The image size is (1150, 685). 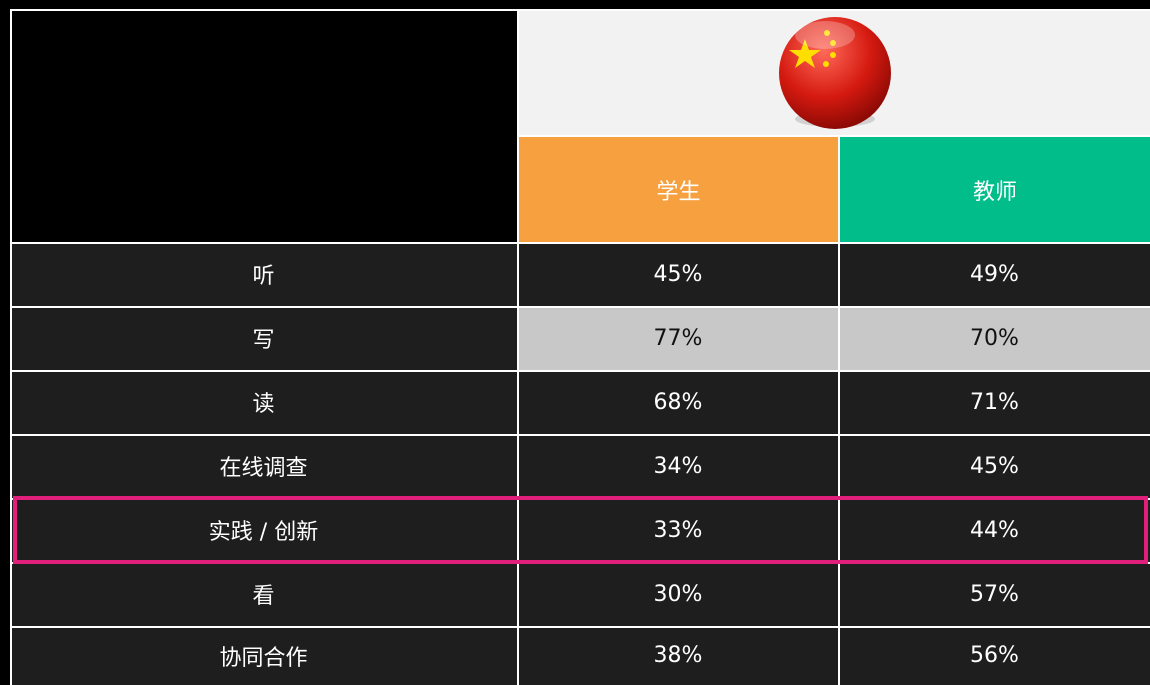 I want to click on row-label: 写, so click(x=263, y=338).